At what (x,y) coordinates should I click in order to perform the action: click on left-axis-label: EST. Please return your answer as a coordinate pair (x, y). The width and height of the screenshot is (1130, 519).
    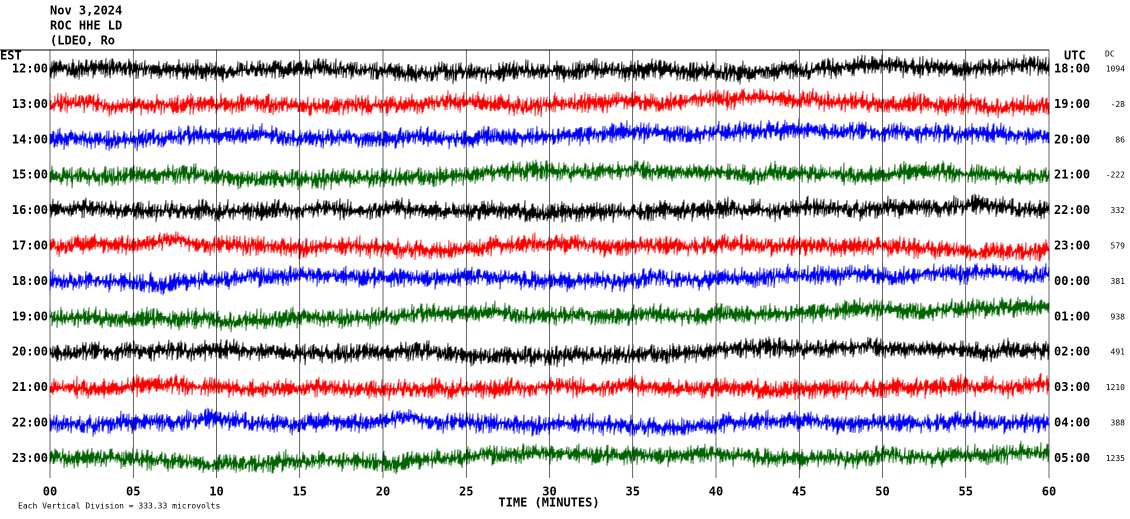
    Looking at the image, I should click on (11, 56).